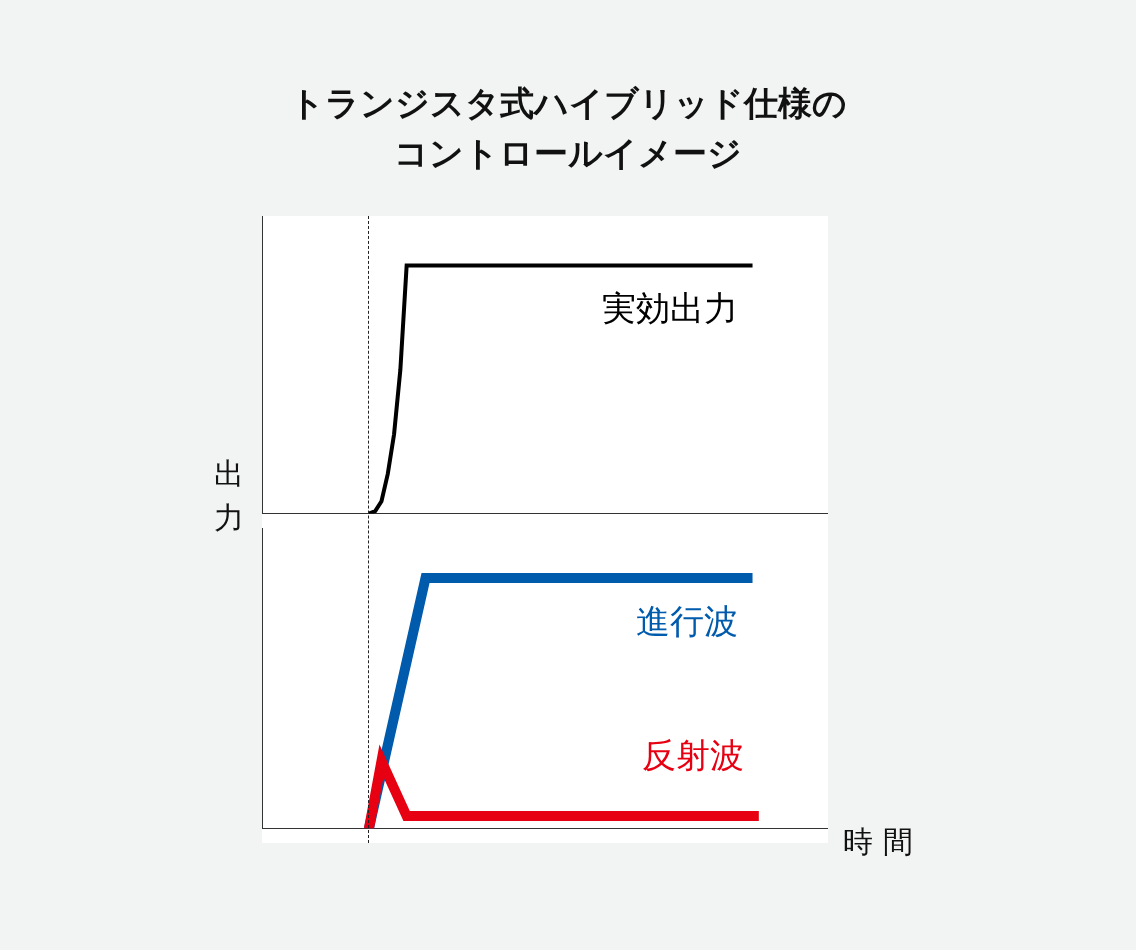 The width and height of the screenshot is (1136, 950). Describe the element at coordinates (229, 496) in the screenshot. I see `y-axis-title: 出力` at that location.